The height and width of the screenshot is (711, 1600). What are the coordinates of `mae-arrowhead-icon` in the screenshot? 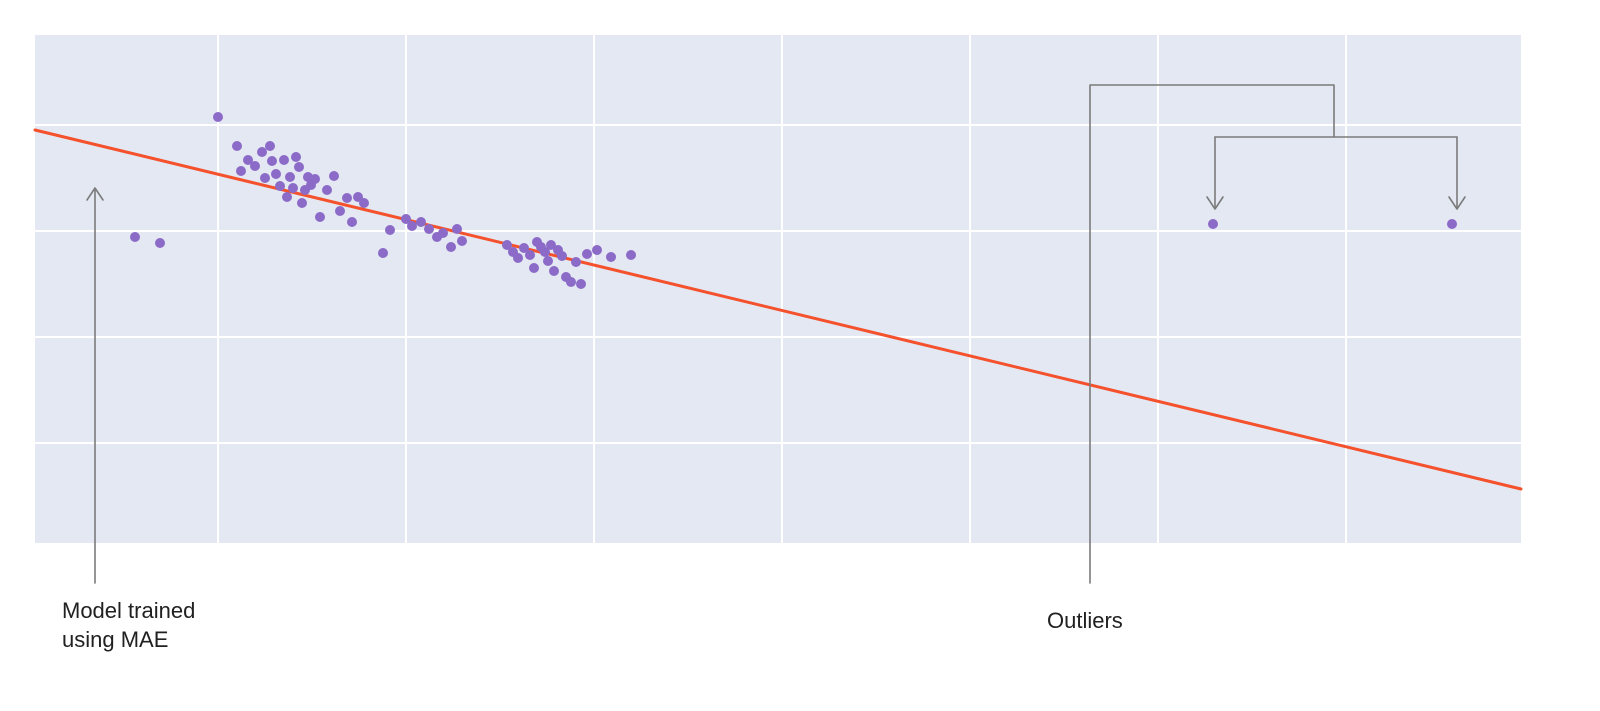 It's located at (95, 194).